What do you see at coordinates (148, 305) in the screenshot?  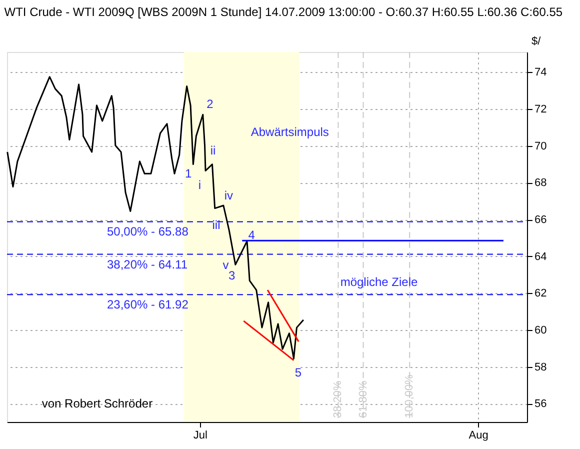 I see `annotation: 23,60% - 61.92` at bounding box center [148, 305].